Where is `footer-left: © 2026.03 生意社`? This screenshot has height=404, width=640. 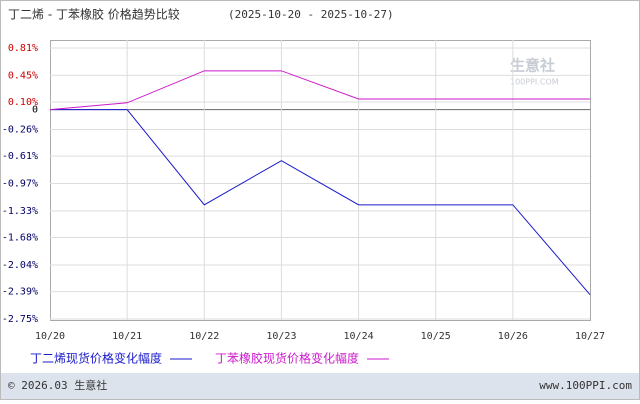
footer-left: © 2026.03 生意社 is located at coordinates (57, 385).